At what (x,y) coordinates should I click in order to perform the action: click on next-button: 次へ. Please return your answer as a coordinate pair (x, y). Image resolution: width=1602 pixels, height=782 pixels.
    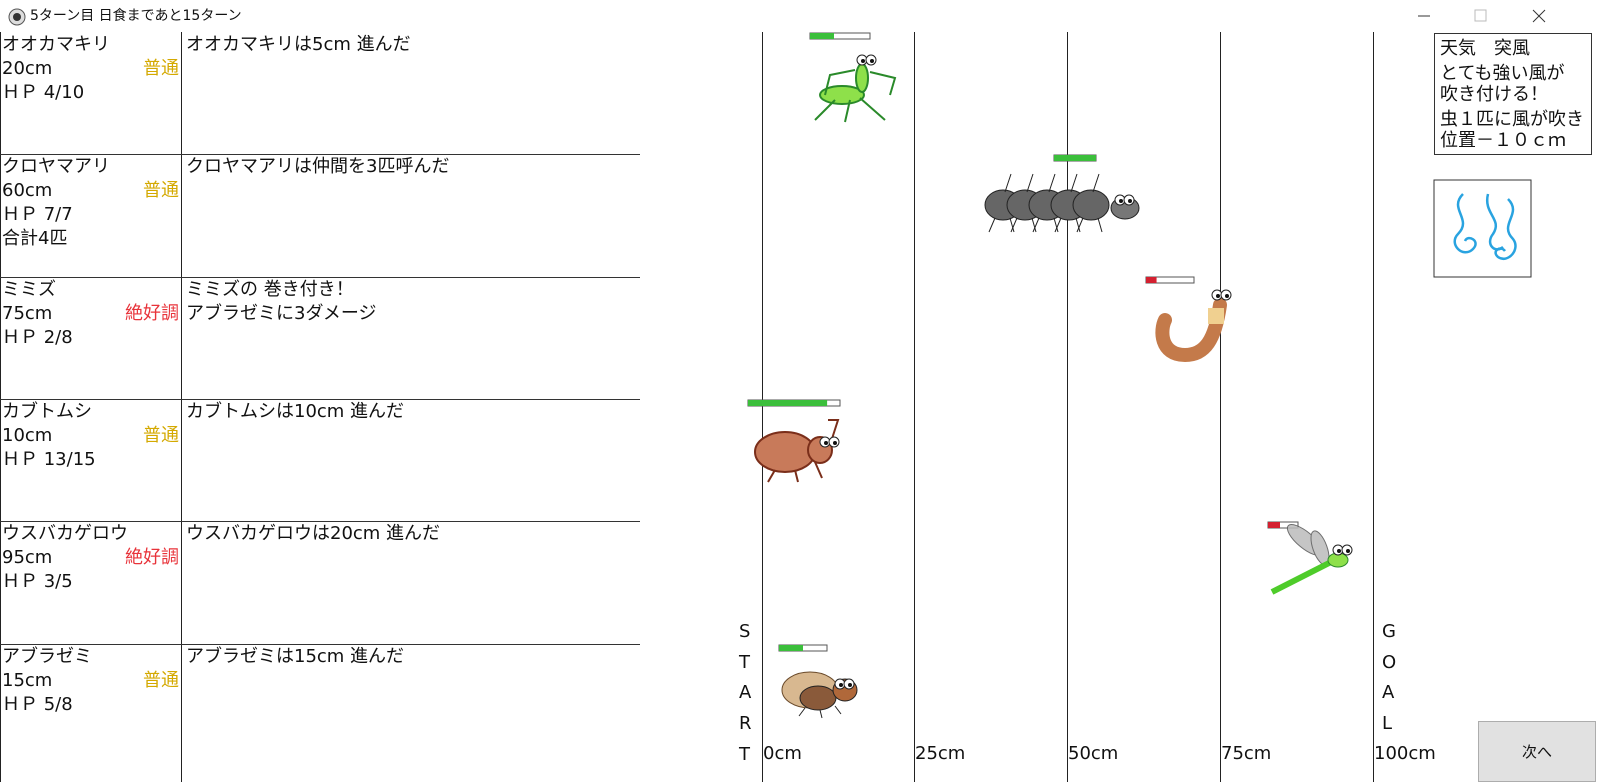
    Looking at the image, I should click on (1537, 751).